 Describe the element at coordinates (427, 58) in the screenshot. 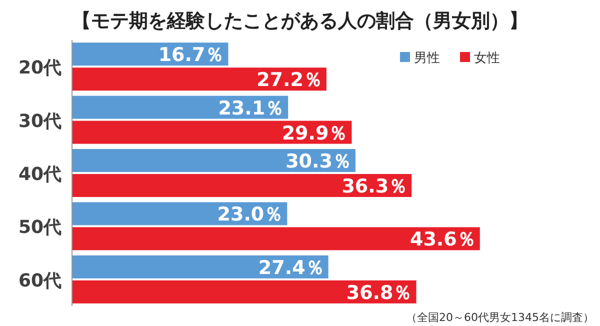

I see `legend-label: 男性` at that location.